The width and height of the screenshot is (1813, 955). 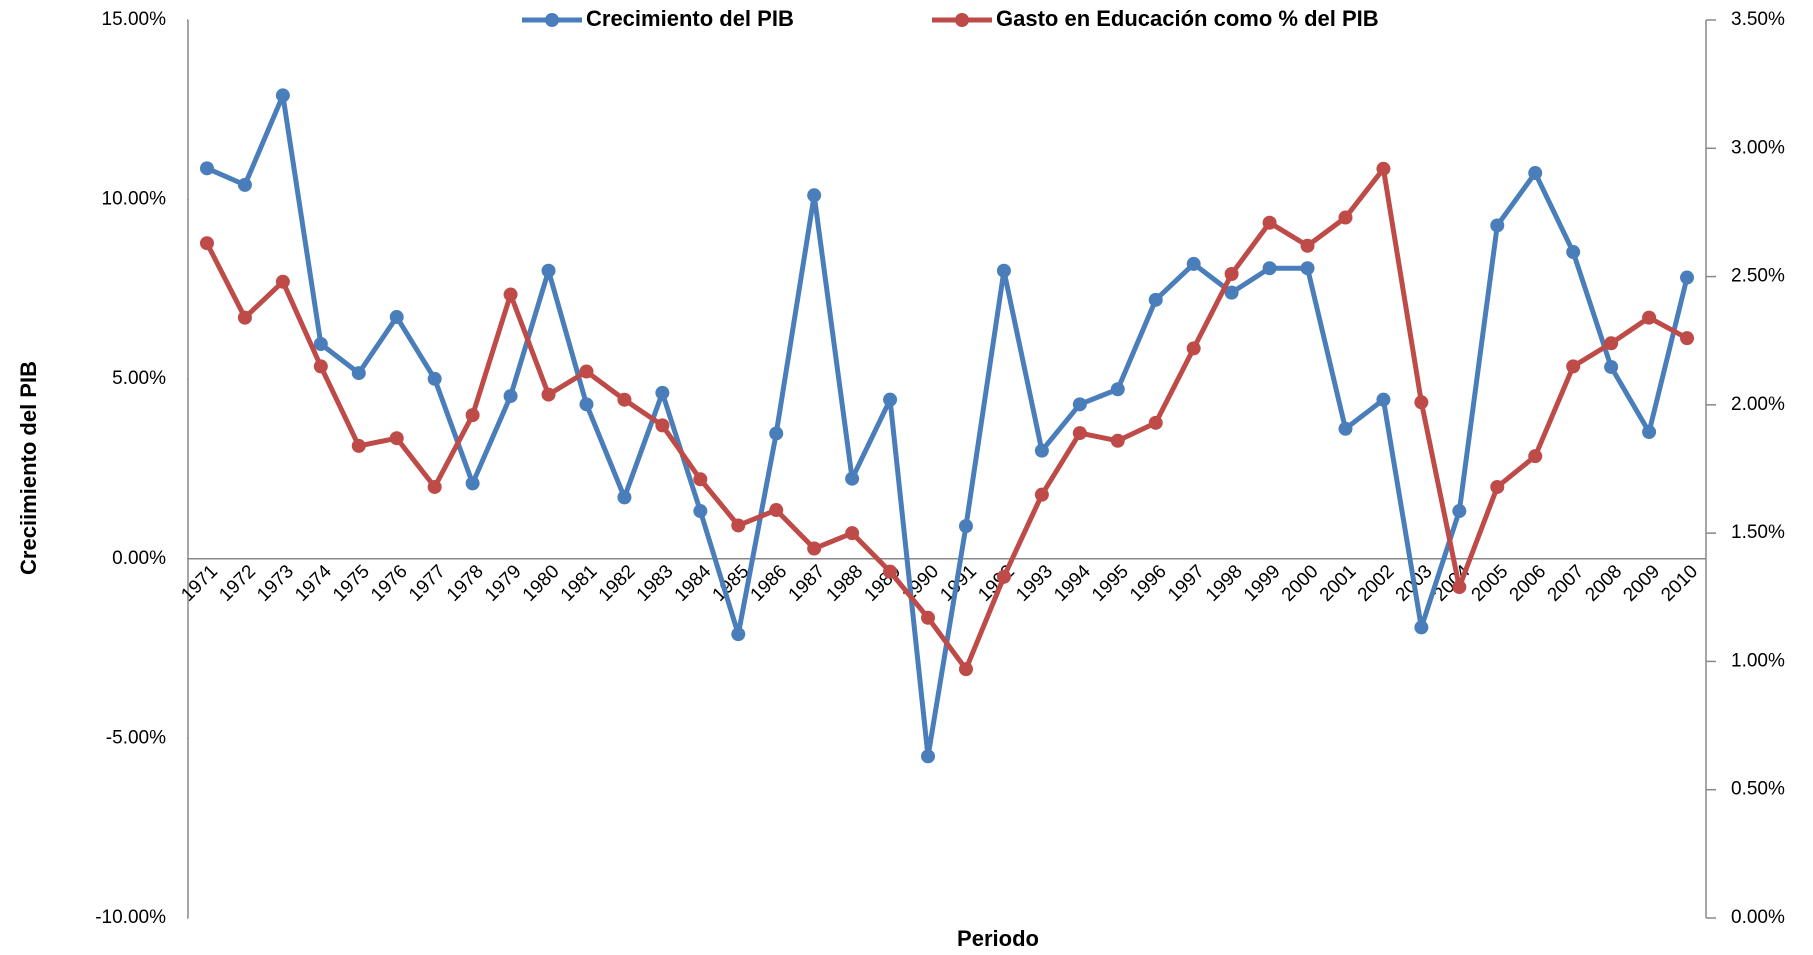 I want to click on legend-label: Gasto en Educación como % del PIB, so click(x=1187, y=18).